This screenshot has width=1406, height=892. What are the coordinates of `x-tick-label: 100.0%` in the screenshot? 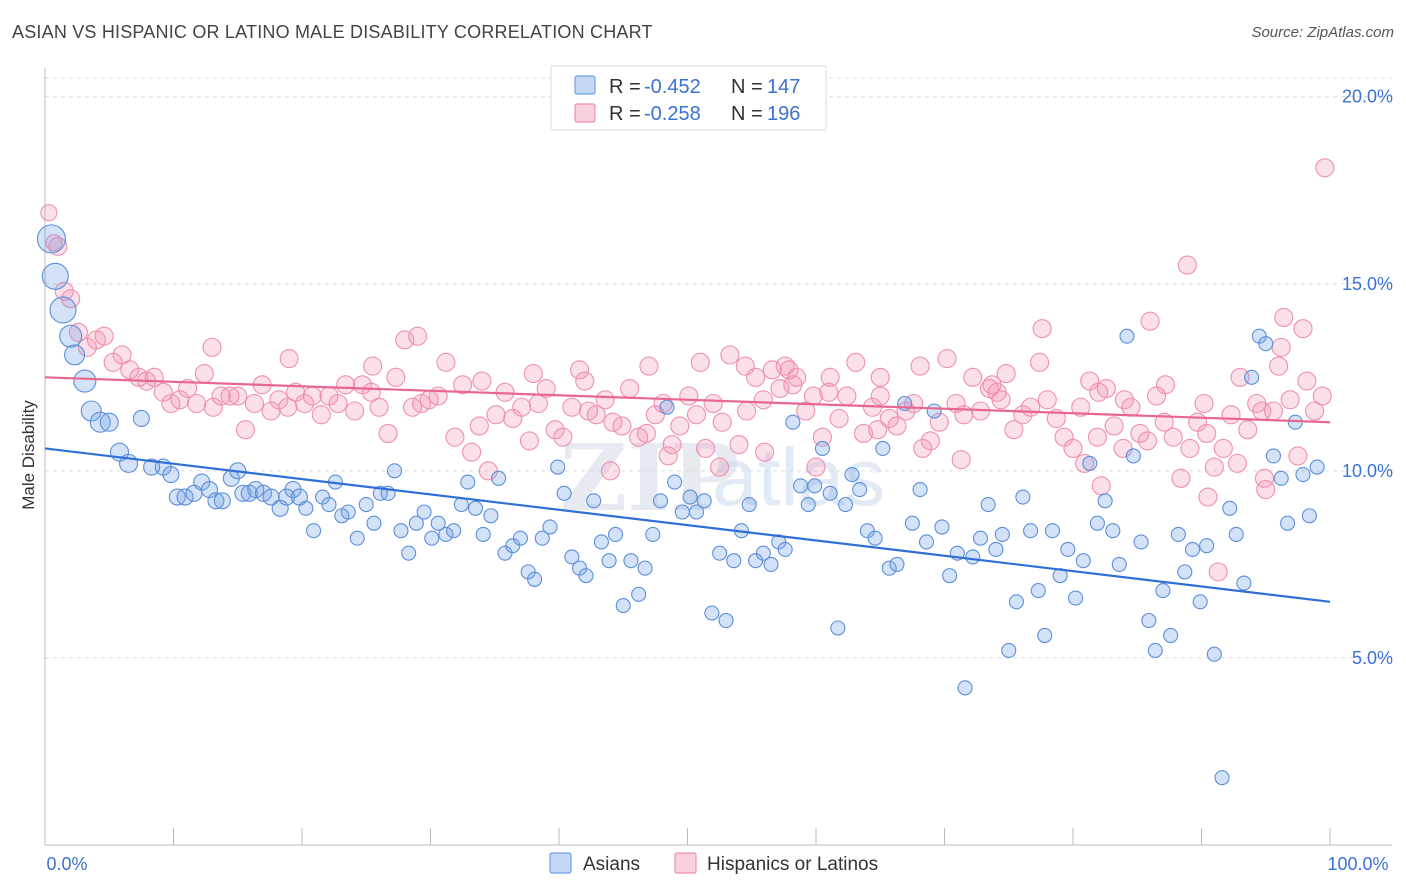 It's located at (1357, 864).